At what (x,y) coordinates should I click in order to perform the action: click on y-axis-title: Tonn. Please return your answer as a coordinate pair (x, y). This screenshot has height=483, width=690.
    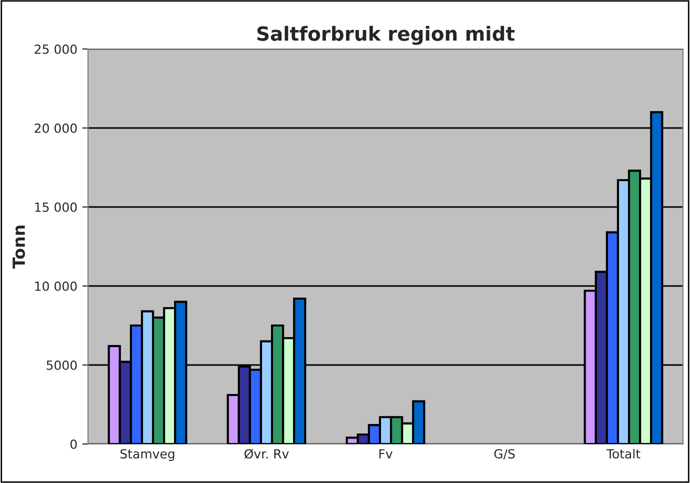
    Looking at the image, I should click on (19, 247).